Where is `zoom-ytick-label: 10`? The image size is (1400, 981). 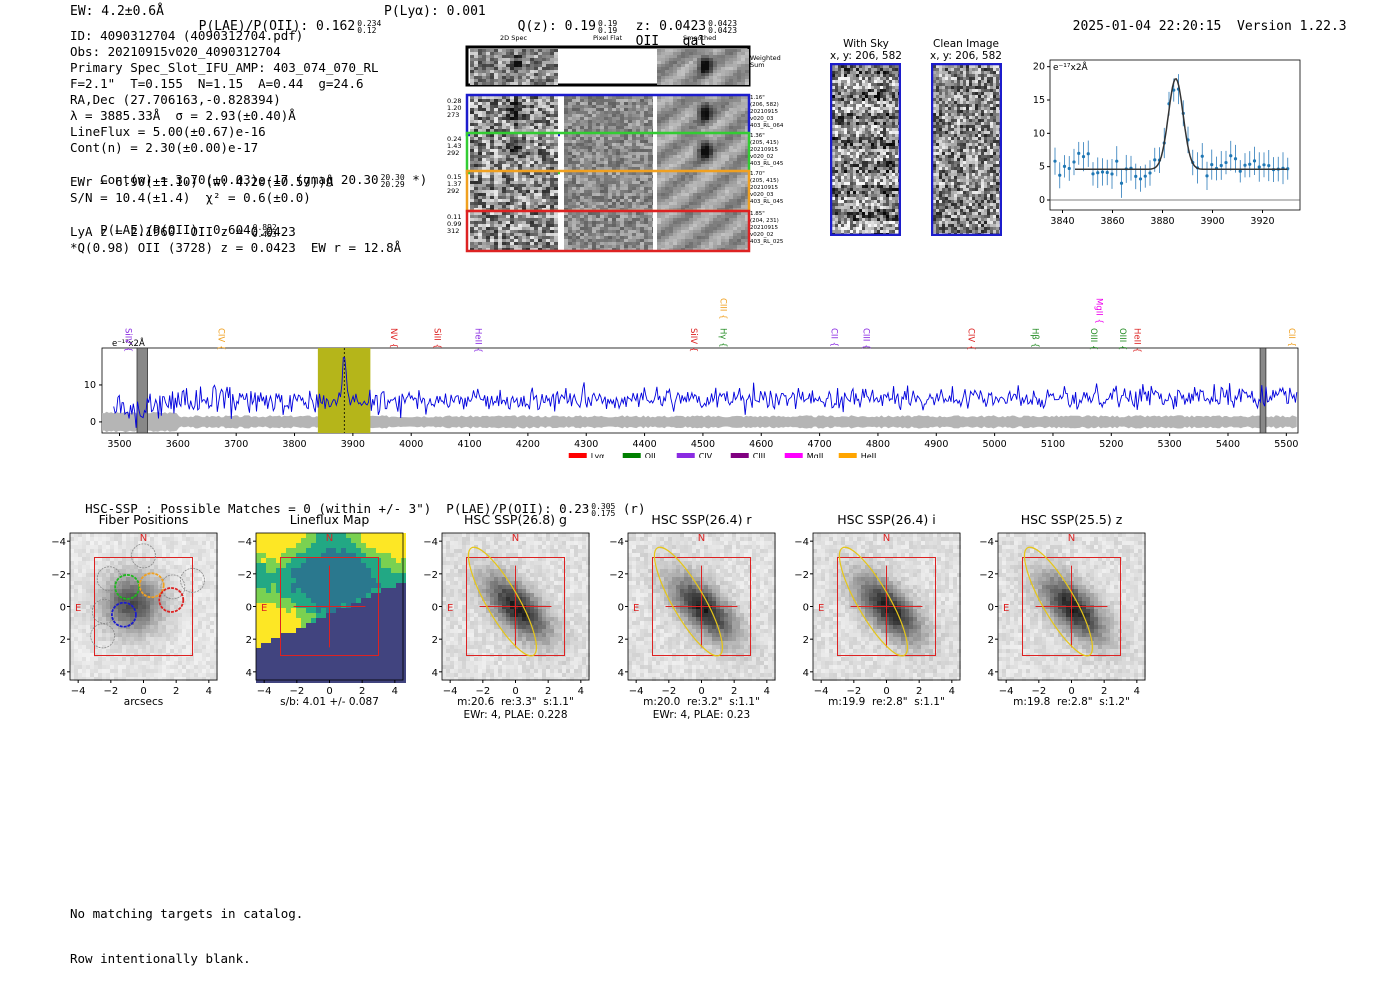 zoom-ytick-label: 10 is located at coordinates (1039, 133).